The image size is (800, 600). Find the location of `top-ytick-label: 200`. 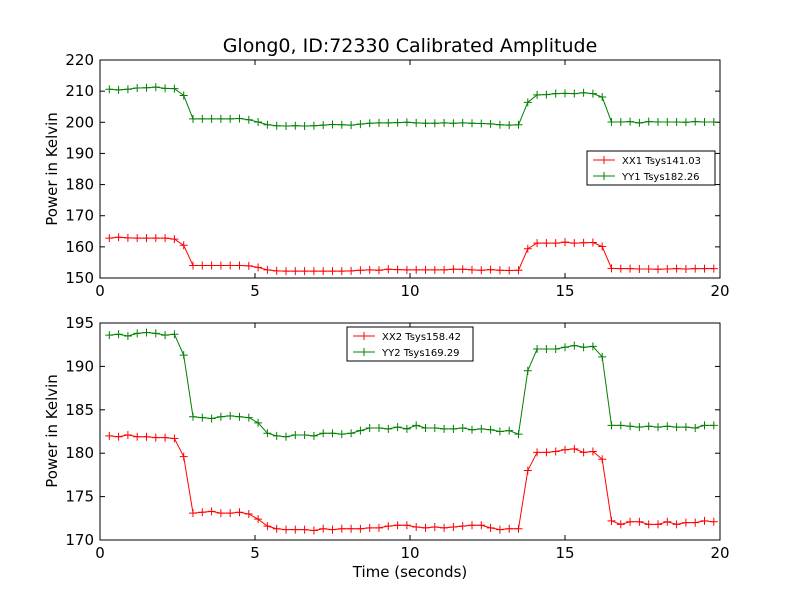

top-ytick-label: 200 is located at coordinates (79, 122).